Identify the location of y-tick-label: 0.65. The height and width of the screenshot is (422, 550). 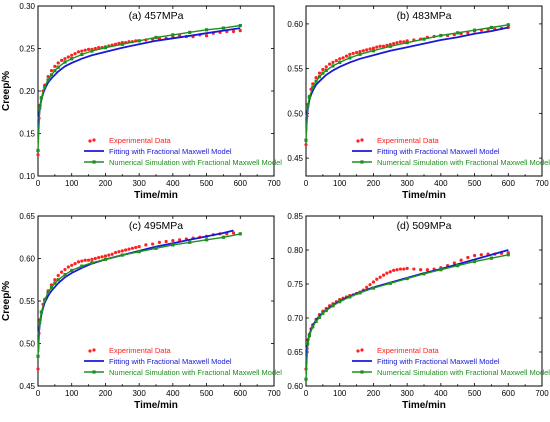
(27, 216).